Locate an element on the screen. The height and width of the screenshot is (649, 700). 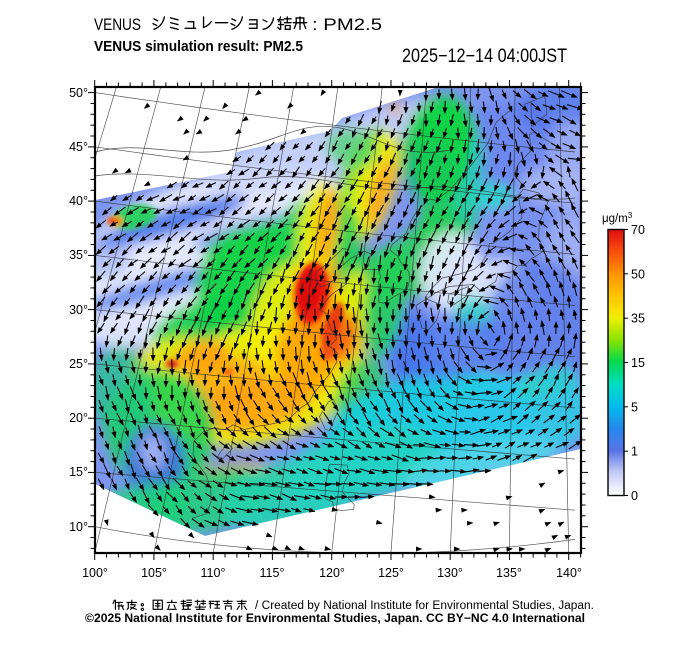
svg-text: 1 is located at coordinates (634, 452).